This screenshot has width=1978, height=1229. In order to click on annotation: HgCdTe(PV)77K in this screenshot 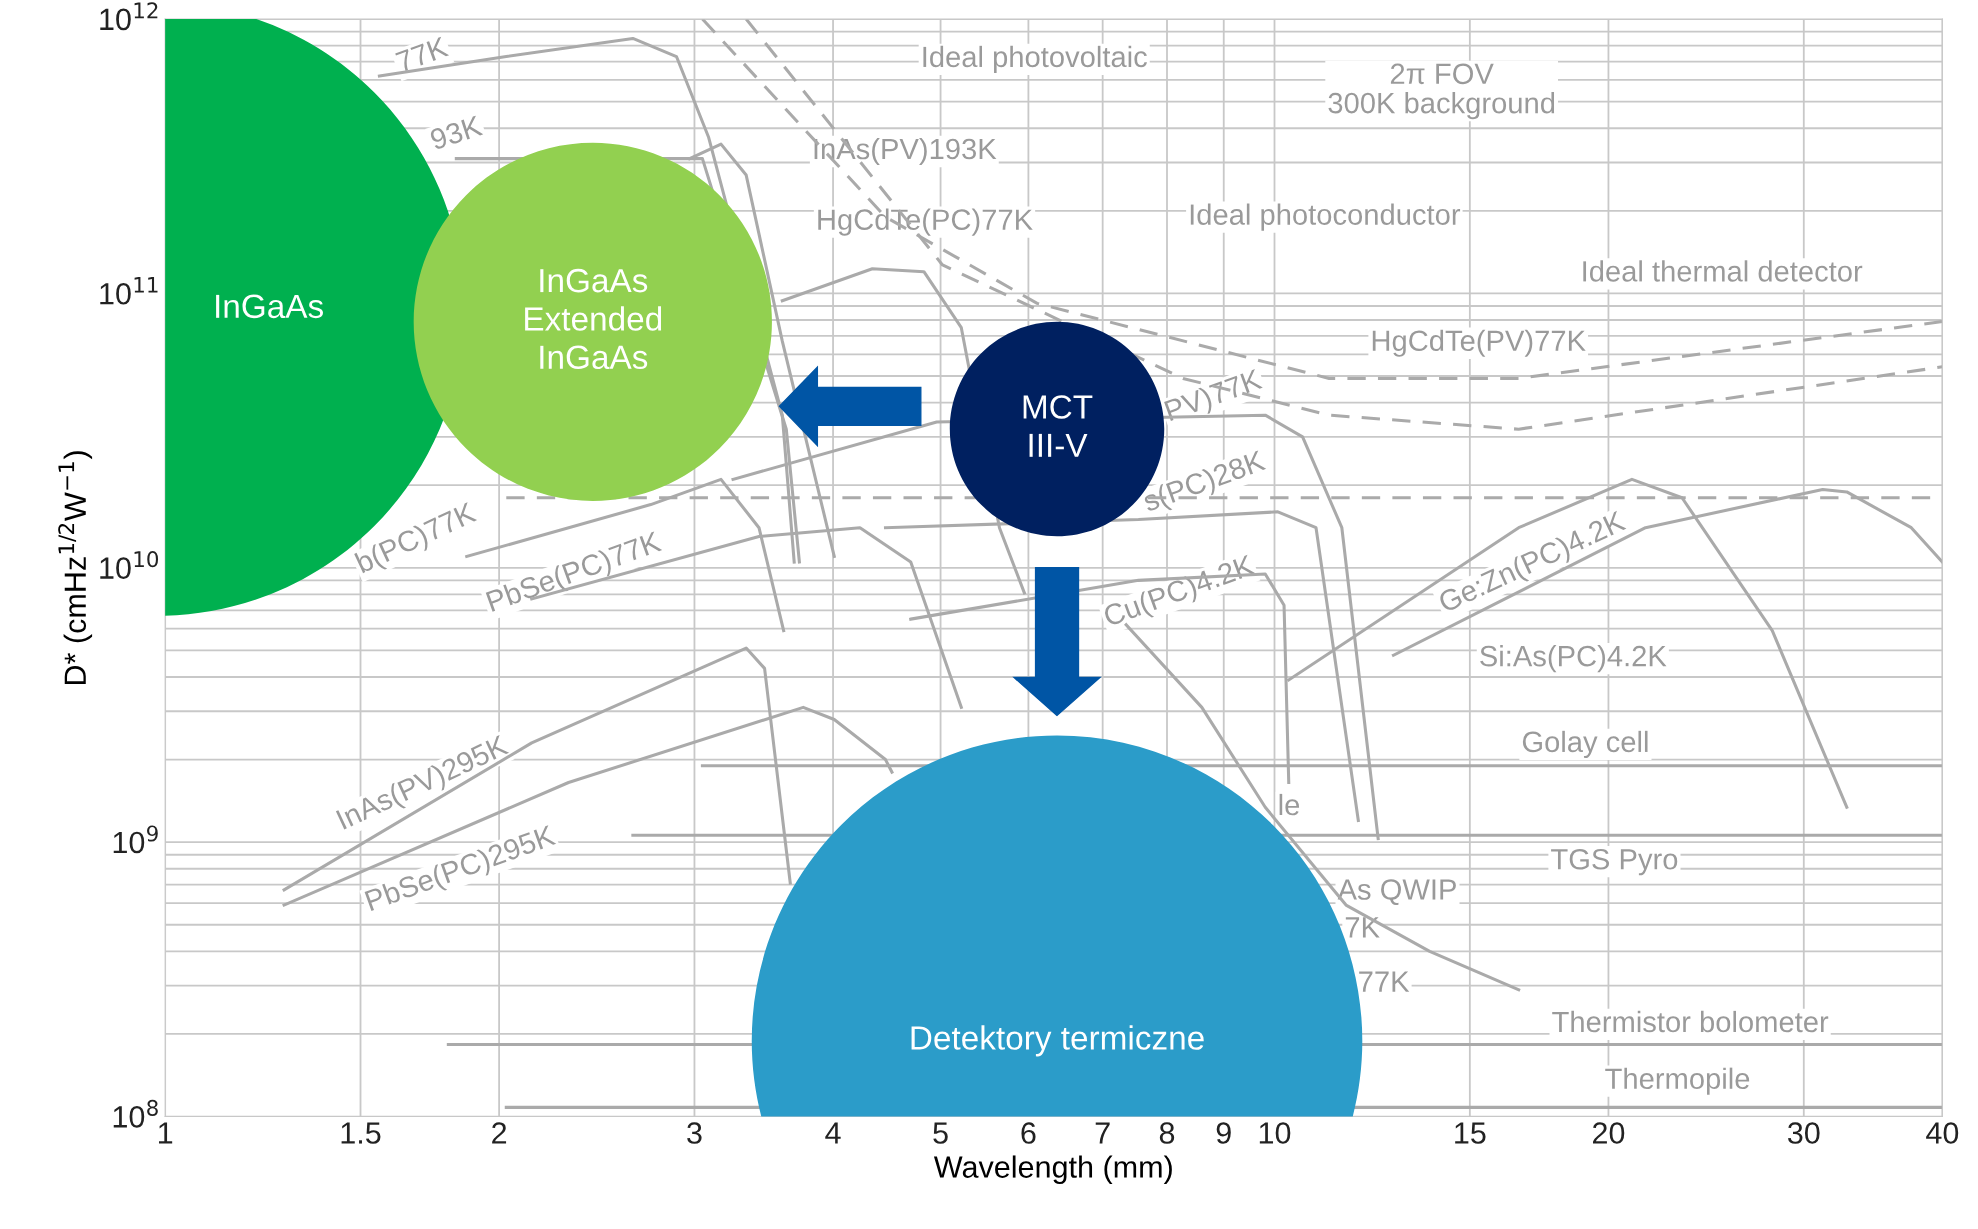, I will do `click(1479, 343)`.